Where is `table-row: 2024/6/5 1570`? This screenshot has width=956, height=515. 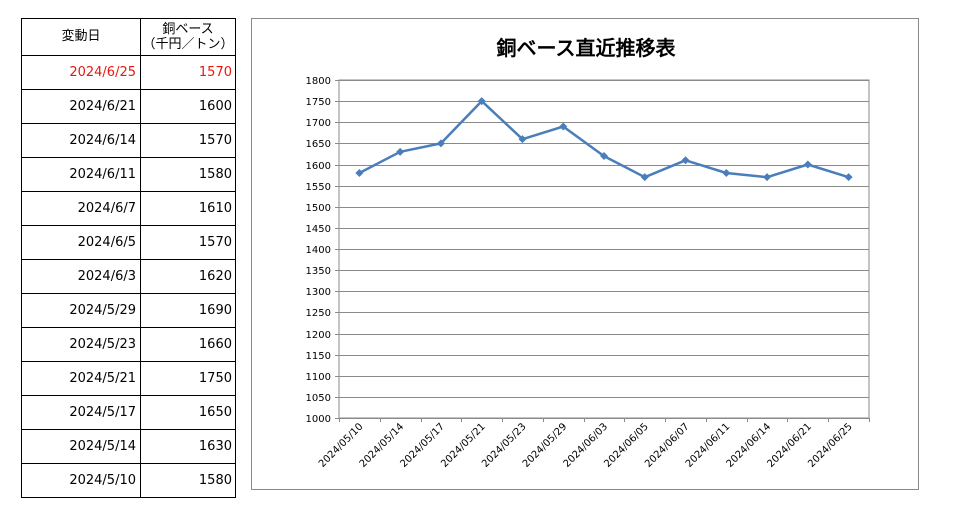 table-row: 2024/6/5 1570 is located at coordinates (128, 242).